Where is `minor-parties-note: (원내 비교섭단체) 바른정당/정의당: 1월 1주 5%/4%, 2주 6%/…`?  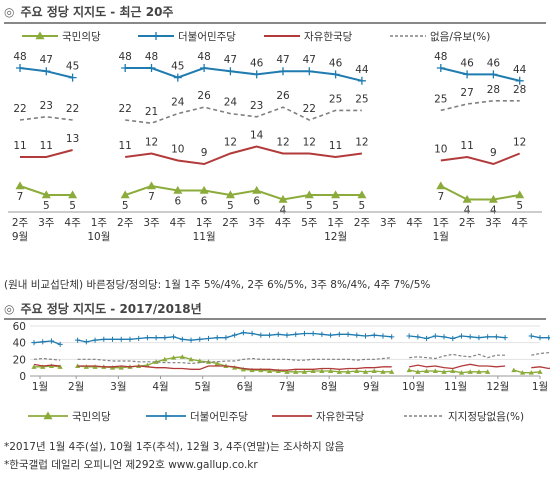 minor-parties-note: (원내 비교섭단체) 바른정당/정의당: 1월 1주 5%/4%, 2주 6%/… is located at coordinates (217, 285).